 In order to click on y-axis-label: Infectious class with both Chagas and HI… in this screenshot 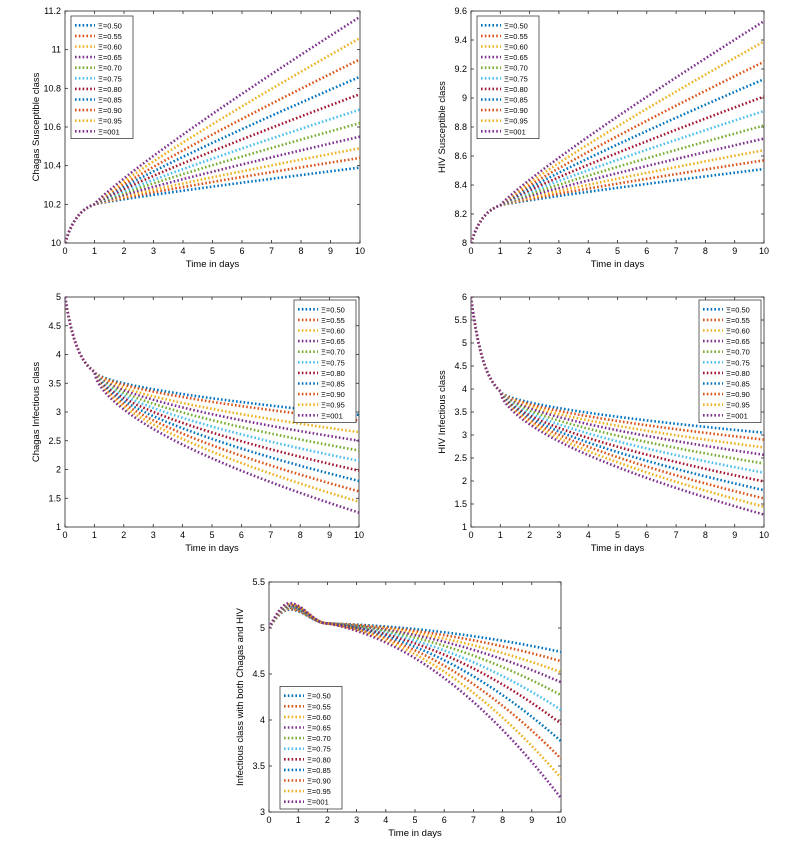, I will do `click(240, 696)`.